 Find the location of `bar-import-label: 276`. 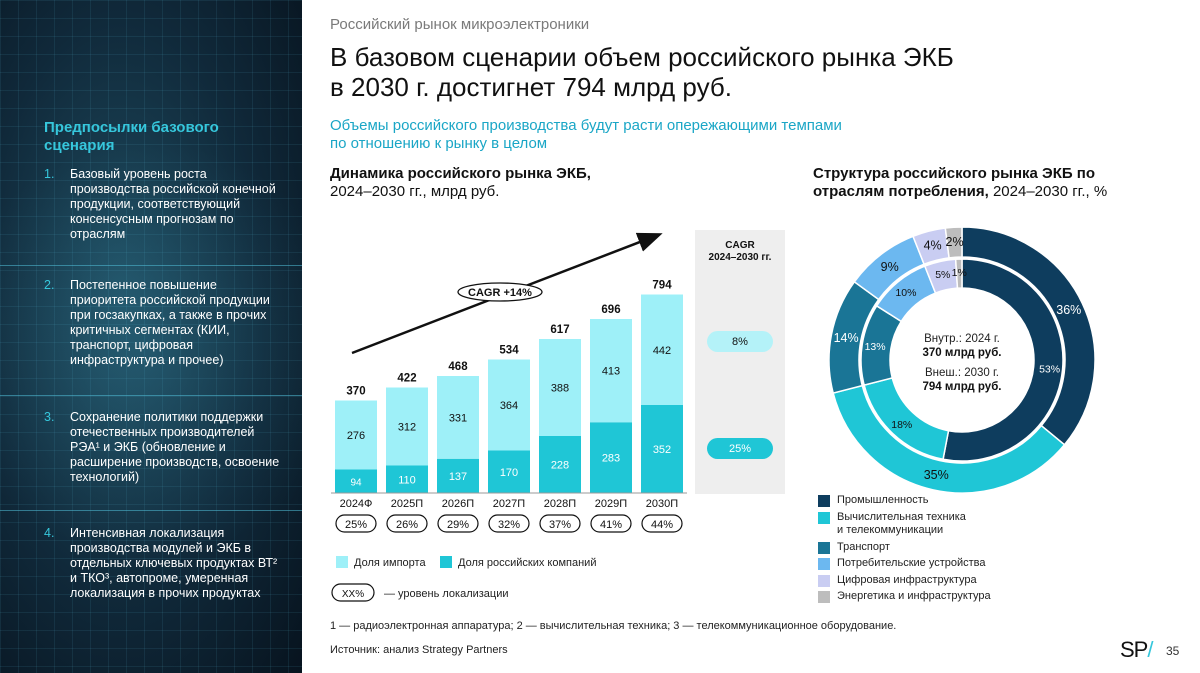

bar-import-label: 276 is located at coordinates (356, 436).